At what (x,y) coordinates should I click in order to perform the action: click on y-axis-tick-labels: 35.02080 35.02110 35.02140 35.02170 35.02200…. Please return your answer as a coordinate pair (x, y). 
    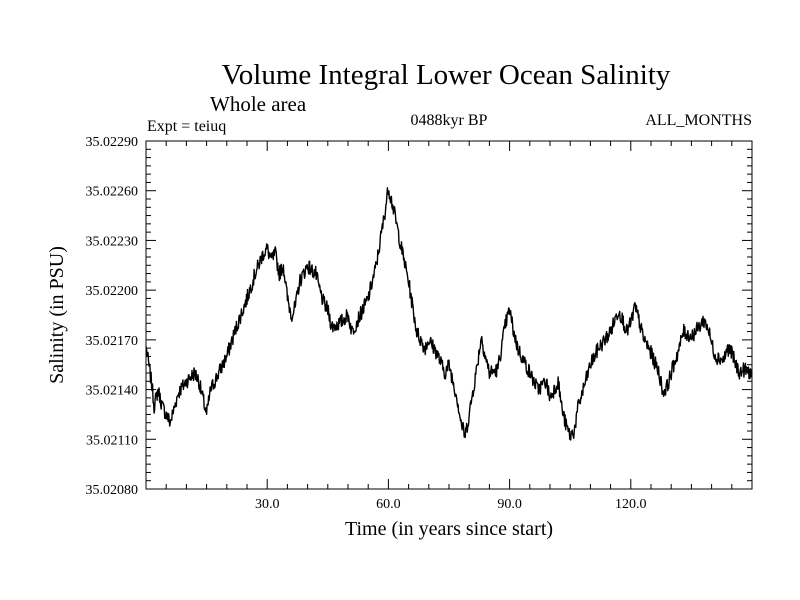
    Looking at the image, I should click on (112, 316).